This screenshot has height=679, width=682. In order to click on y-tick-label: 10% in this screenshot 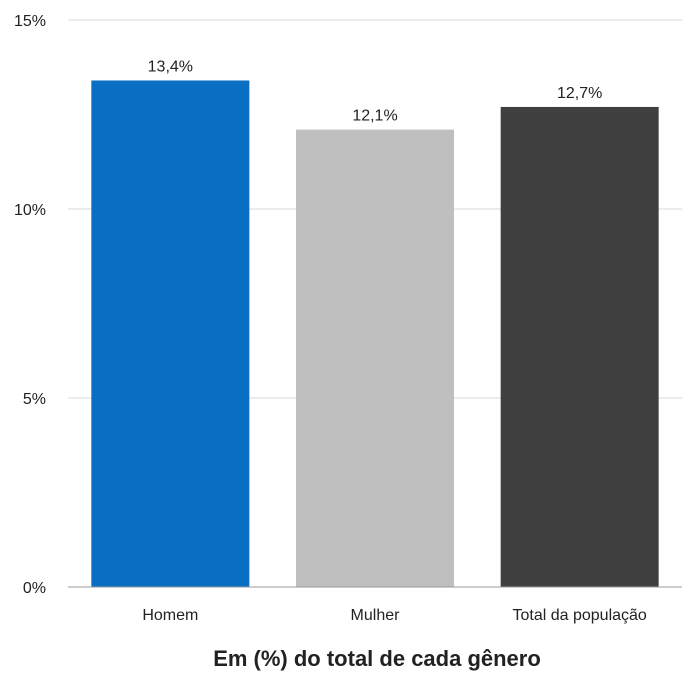, I will do `click(30, 210)`.